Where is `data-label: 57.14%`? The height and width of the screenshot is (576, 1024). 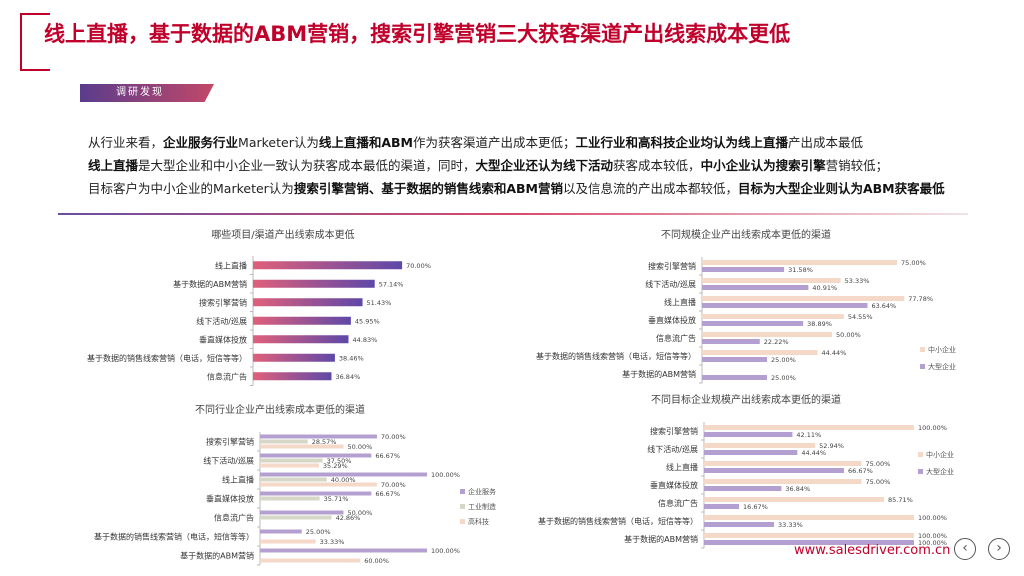
data-label: 57.14% is located at coordinates (391, 284).